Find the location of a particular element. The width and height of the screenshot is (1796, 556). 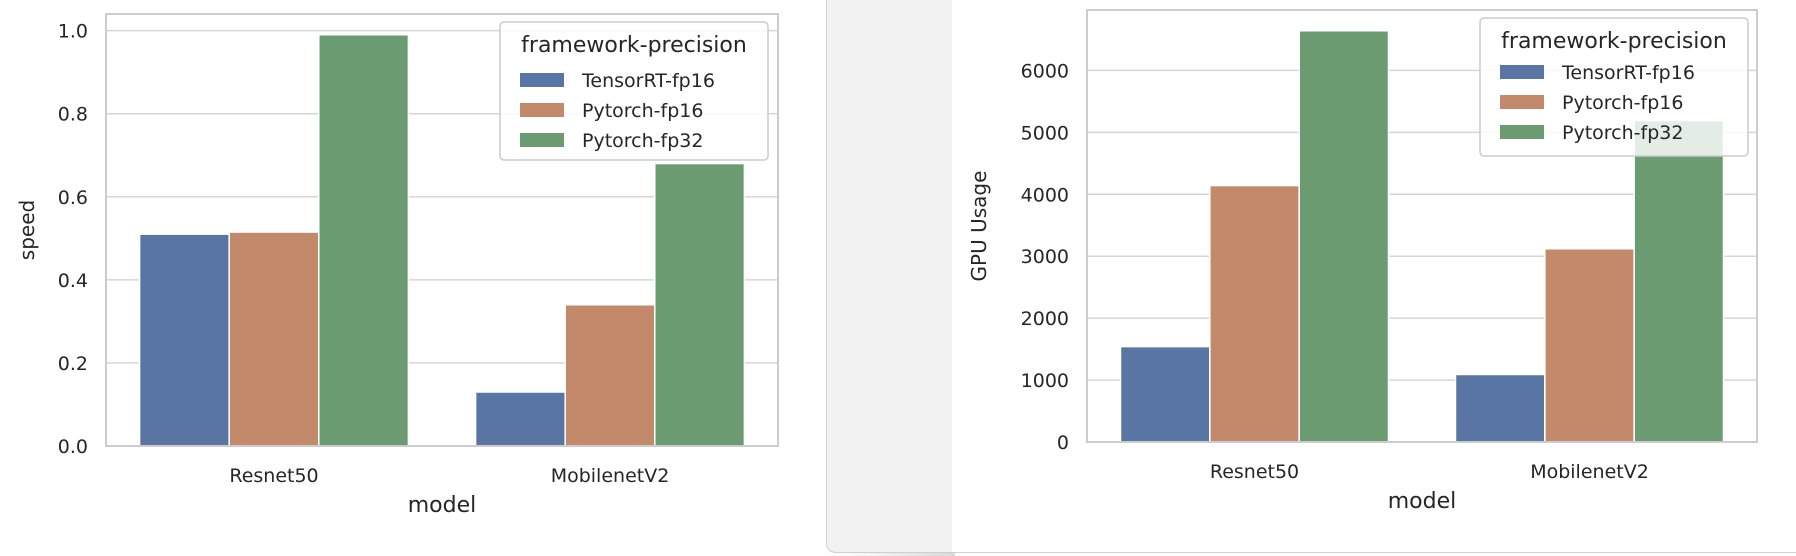

y-tick-label: 0.6 is located at coordinates (73, 198).